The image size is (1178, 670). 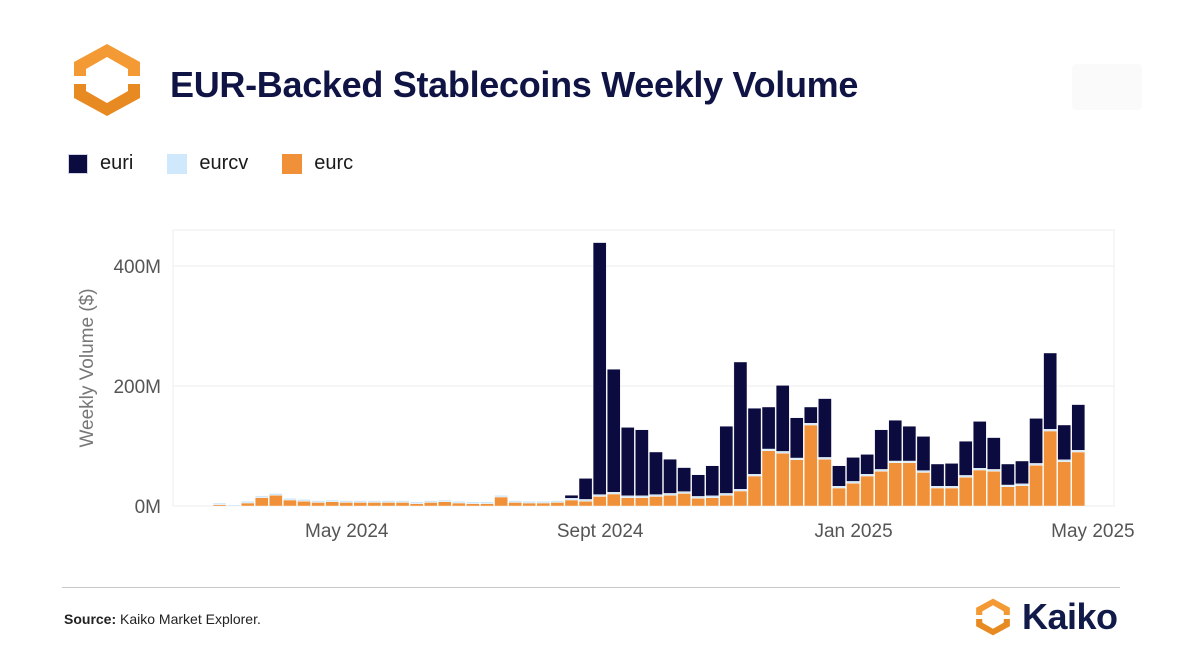 I want to click on y-tick-label: 0M, so click(x=148, y=507).